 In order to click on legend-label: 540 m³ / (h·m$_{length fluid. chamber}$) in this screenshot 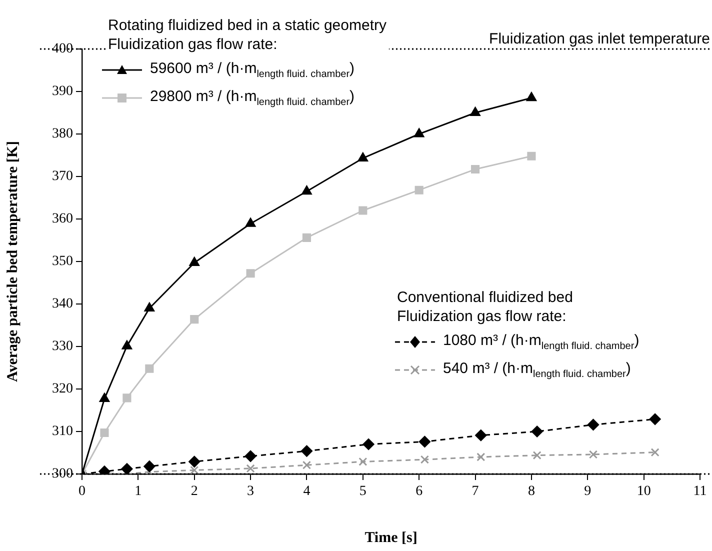, I will do `click(537, 370)`.